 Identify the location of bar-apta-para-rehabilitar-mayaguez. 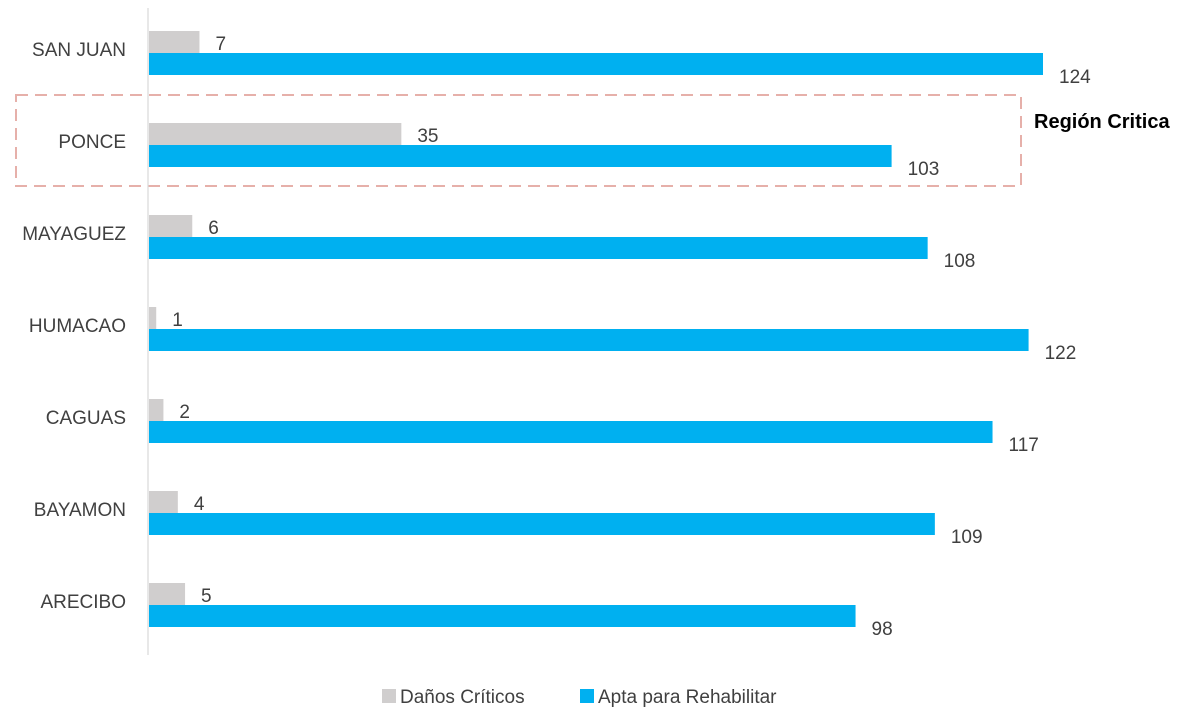
(538, 248).